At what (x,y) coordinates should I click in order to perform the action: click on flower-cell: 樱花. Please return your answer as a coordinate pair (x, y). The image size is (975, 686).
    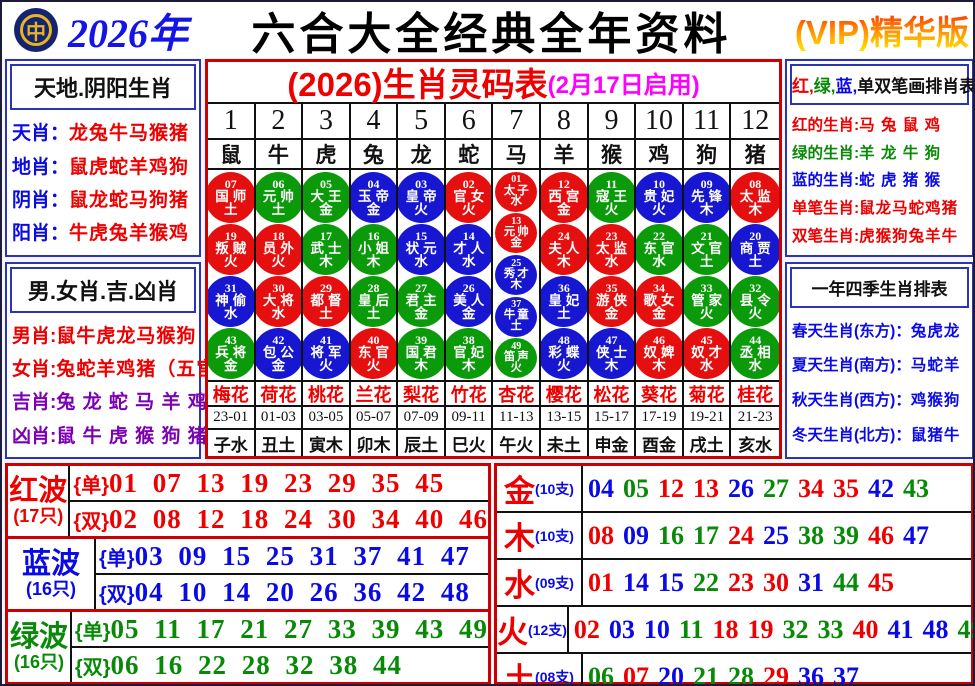
    Looking at the image, I should click on (565, 393).